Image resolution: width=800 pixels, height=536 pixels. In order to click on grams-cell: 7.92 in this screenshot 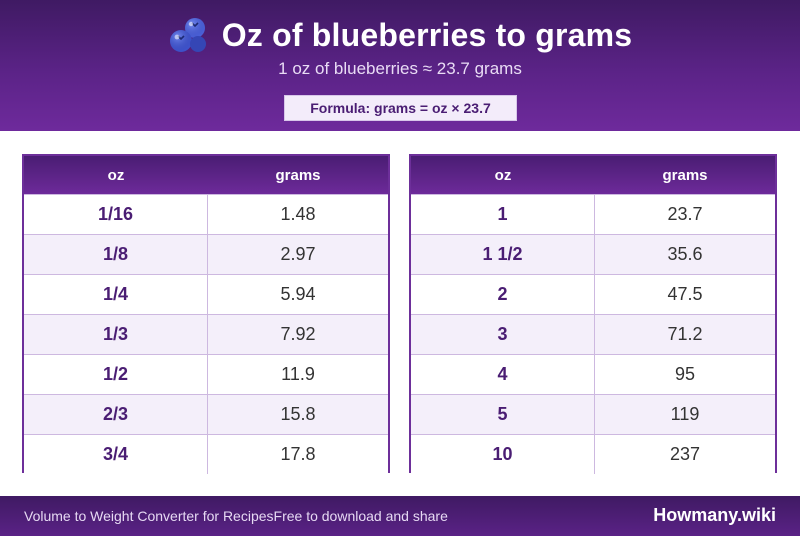, I will do `click(298, 334)`.